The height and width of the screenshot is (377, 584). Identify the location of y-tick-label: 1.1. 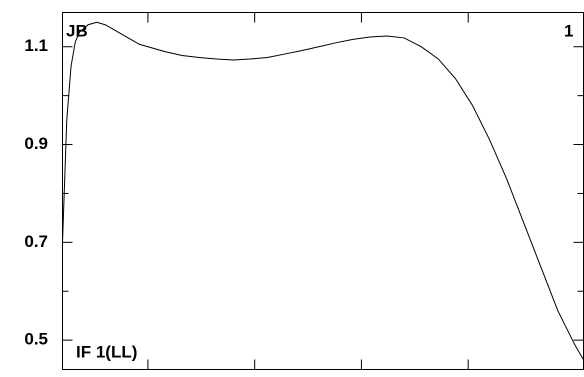
(36, 45).